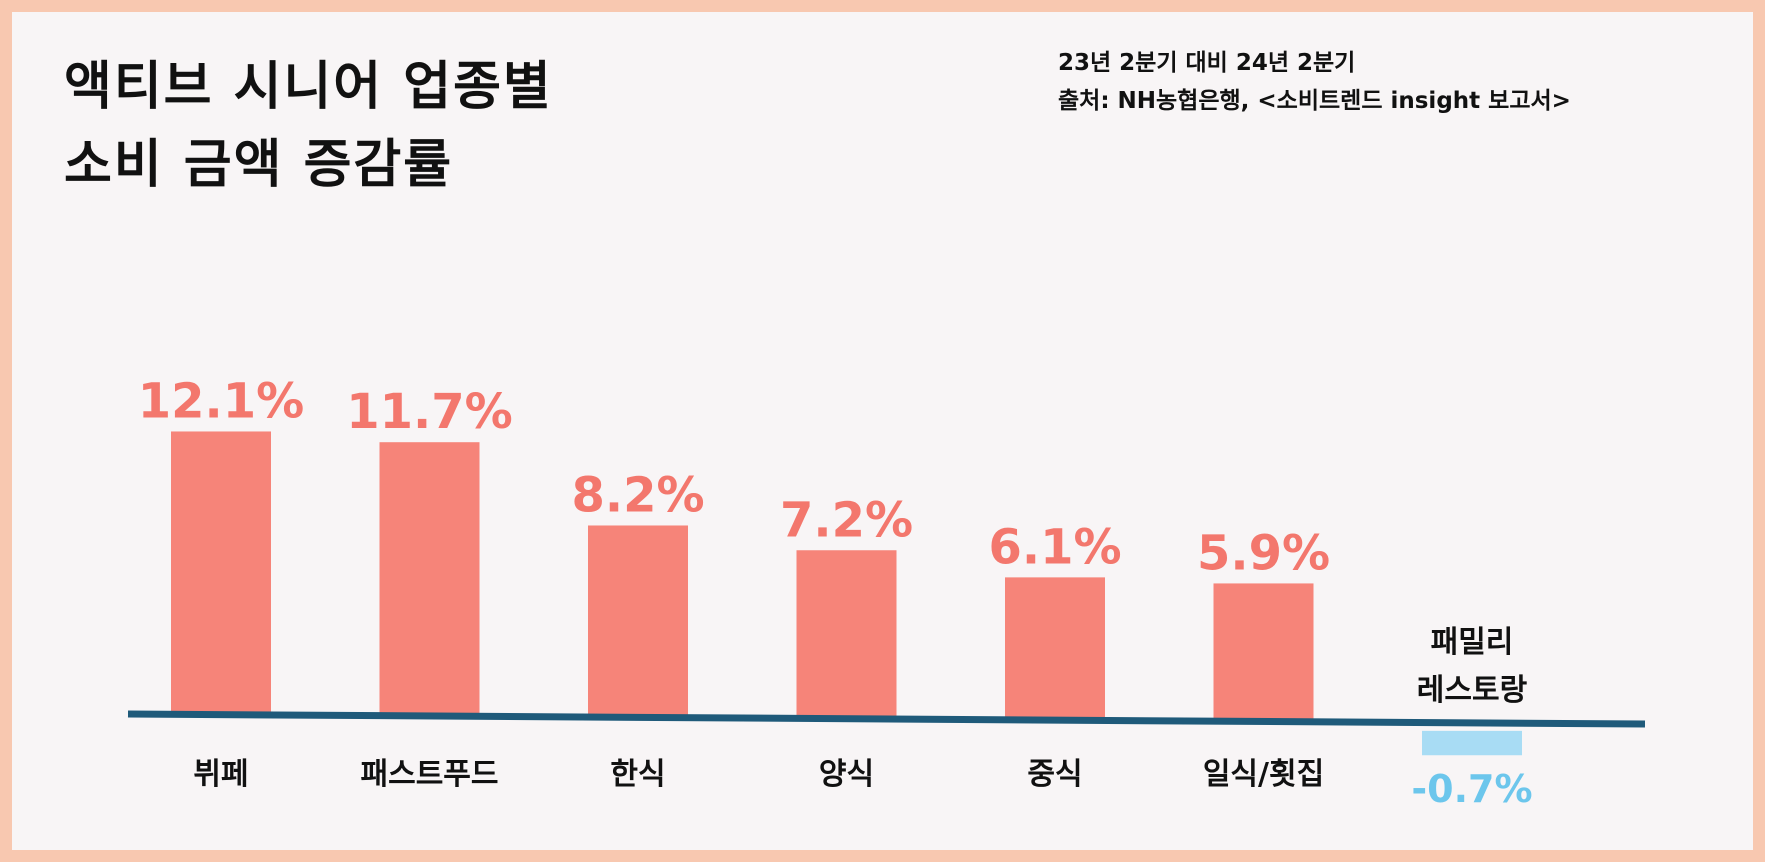 The height and width of the screenshot is (862, 1765). I want to click on bar-value-label: 11.7%, so click(429, 412).